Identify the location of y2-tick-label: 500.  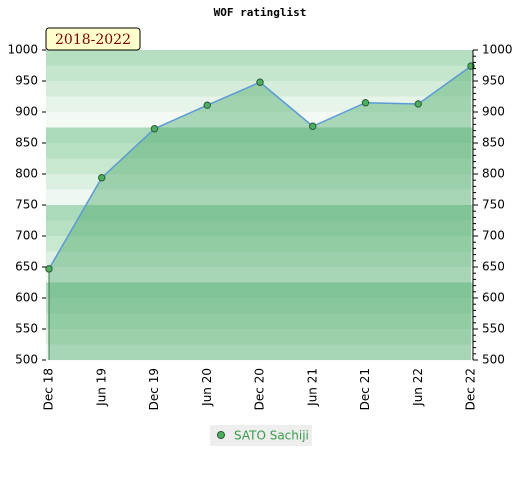
(493, 360).